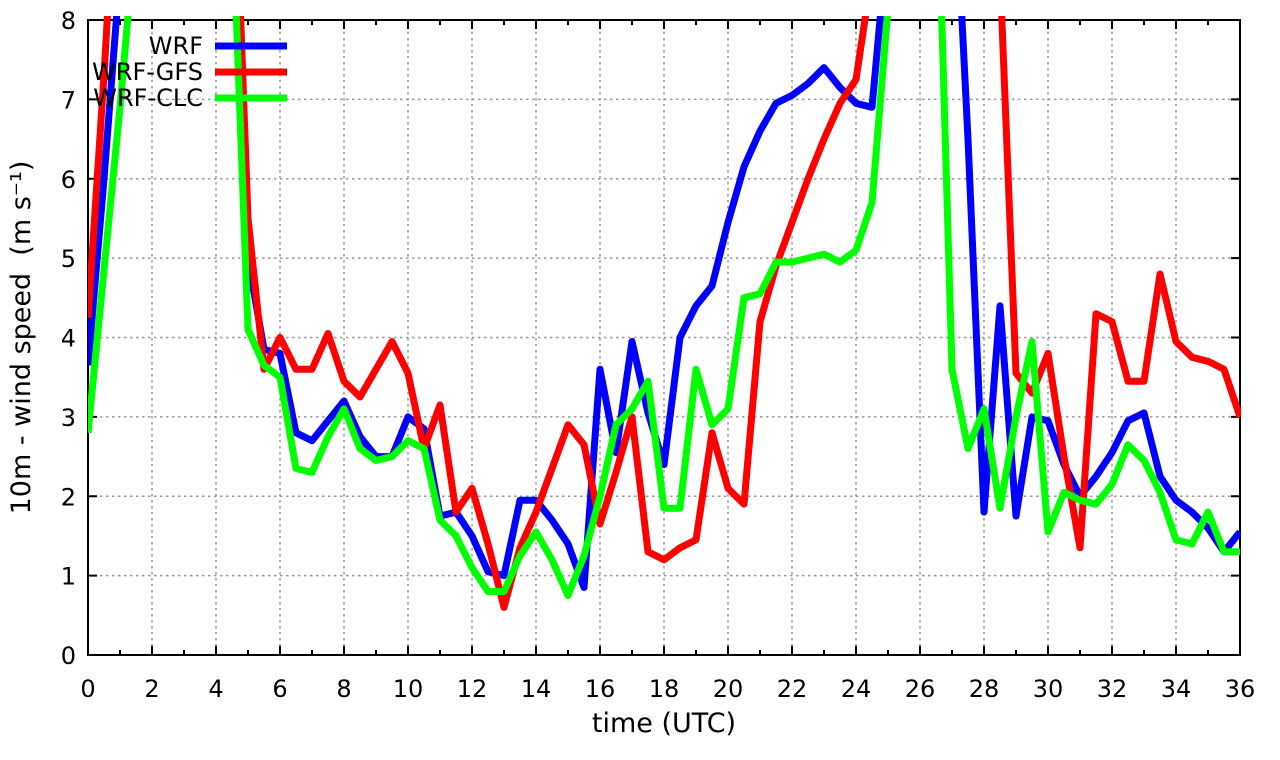 This screenshot has height=760, width=1280. What do you see at coordinates (68, 21) in the screenshot?
I see `y-tick-label: 8` at bounding box center [68, 21].